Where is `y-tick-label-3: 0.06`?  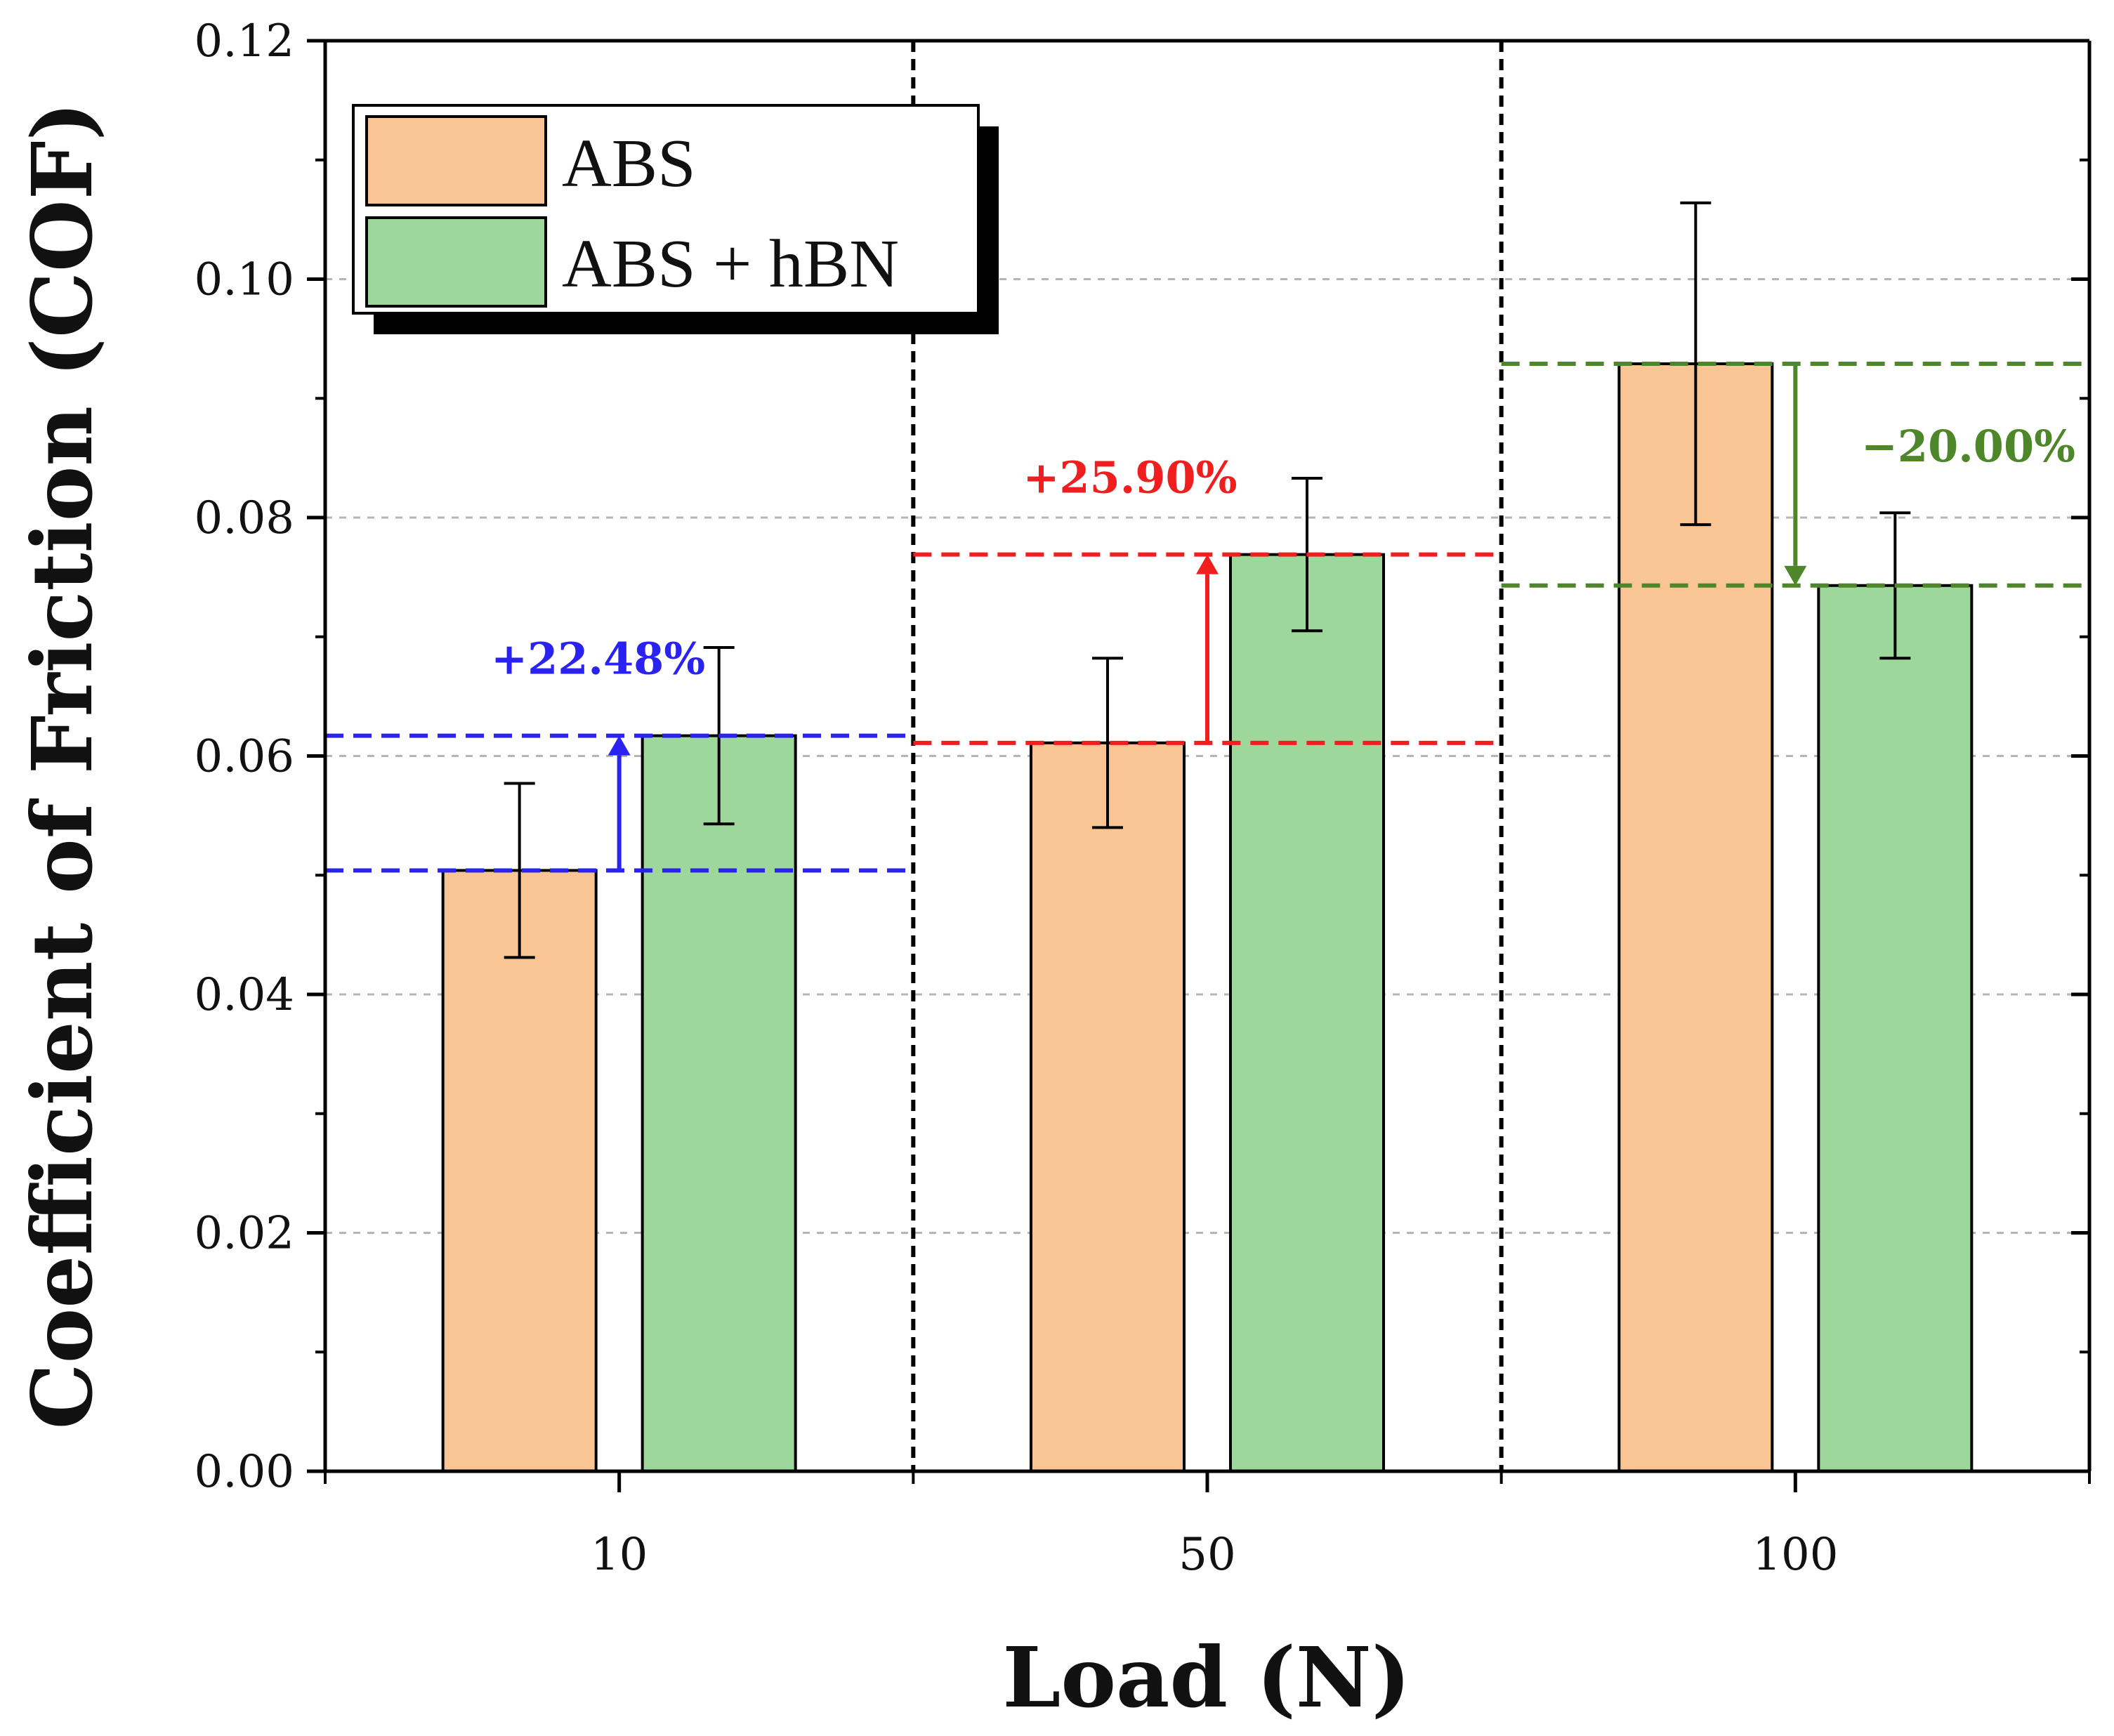
y-tick-label-3: 0.06 is located at coordinates (245, 757).